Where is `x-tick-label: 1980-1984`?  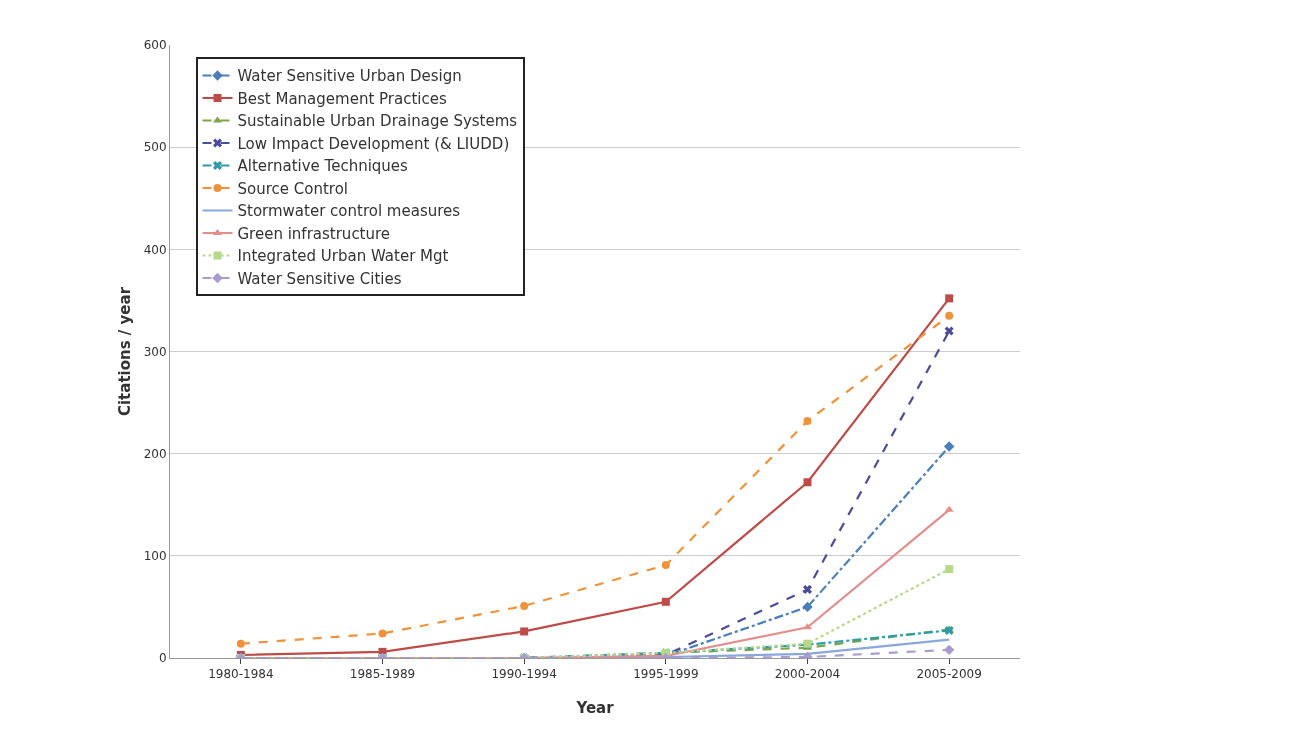 x-tick-label: 1980-1984 is located at coordinates (241, 674).